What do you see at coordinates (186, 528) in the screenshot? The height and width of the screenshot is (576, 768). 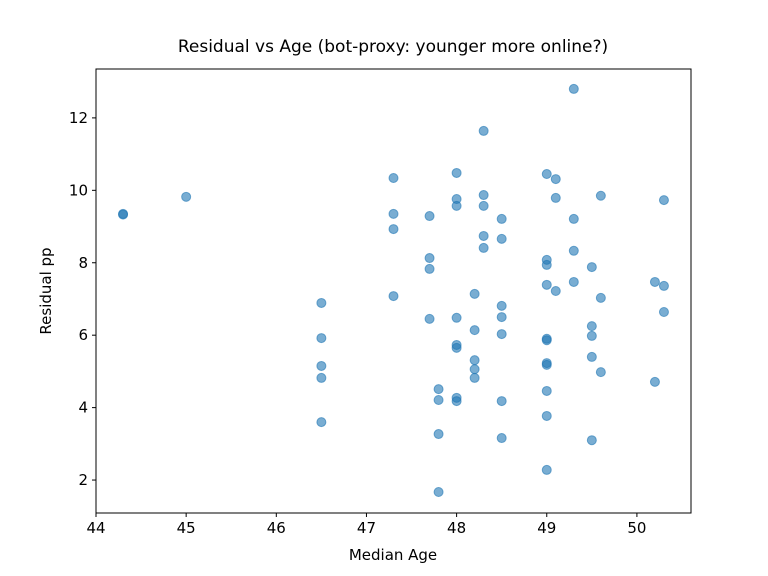 I see `x-tick-label: 45` at bounding box center [186, 528].